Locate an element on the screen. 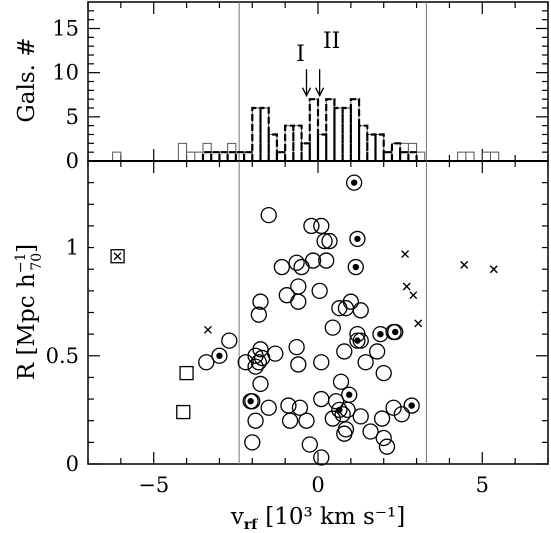 The width and height of the screenshot is (551, 533). x-label-rest: [10³ km s⁻¹] is located at coordinates (335, 517).